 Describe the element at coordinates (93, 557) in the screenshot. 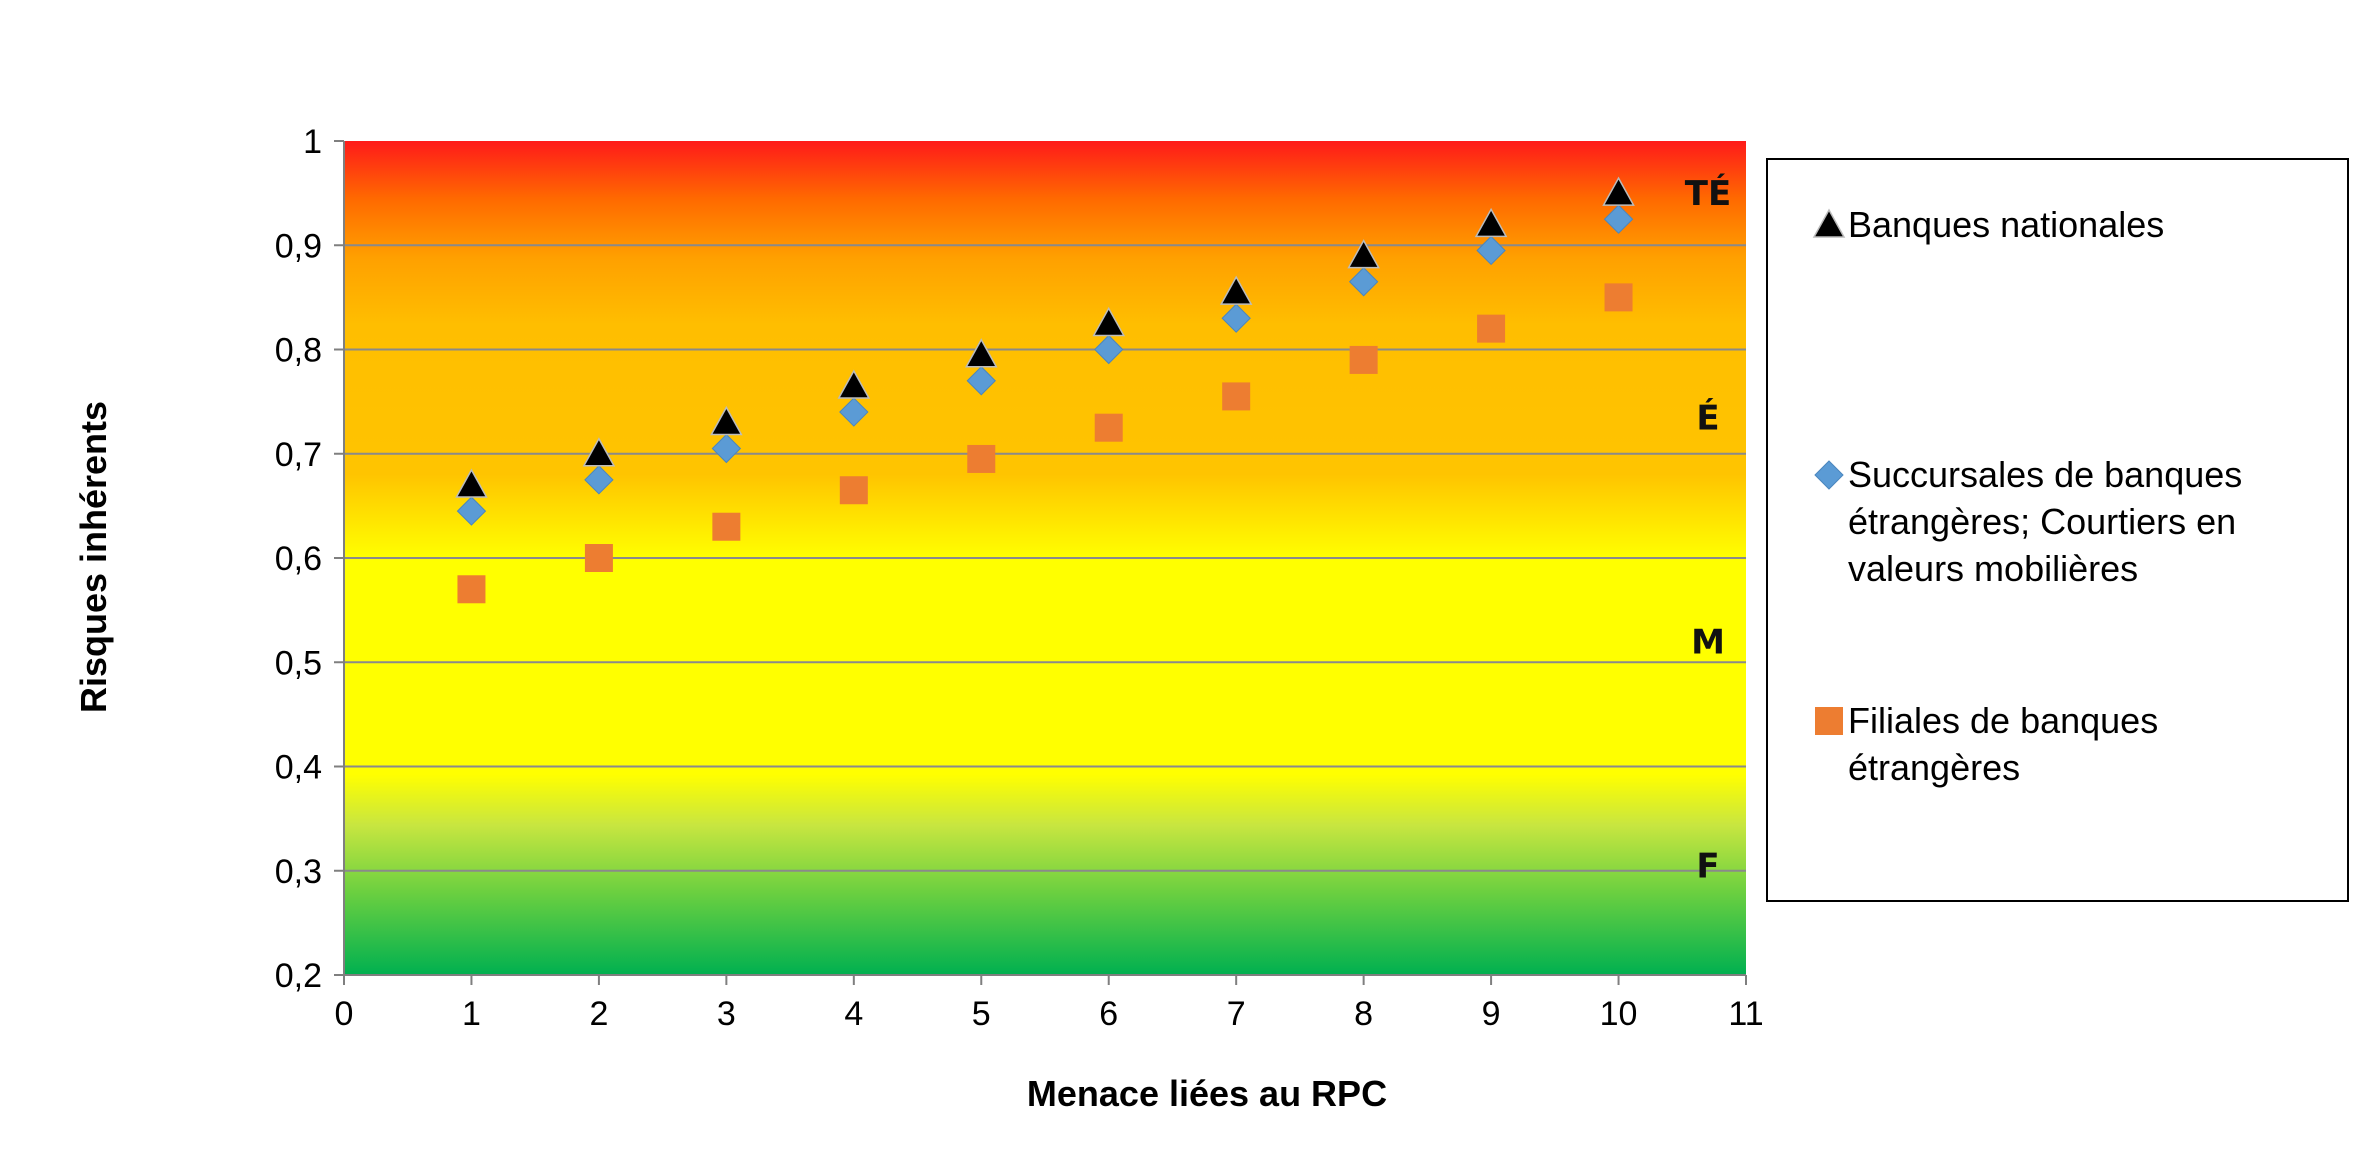

I see `y-axis-title: Risques inhérents` at that location.